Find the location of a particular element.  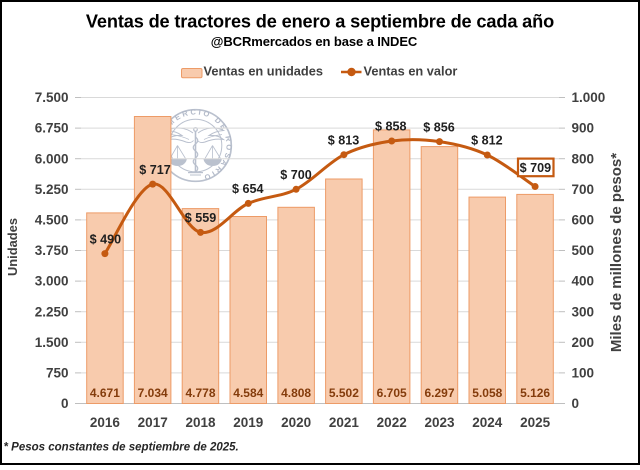

svg-text: 600 is located at coordinates (583, 220).